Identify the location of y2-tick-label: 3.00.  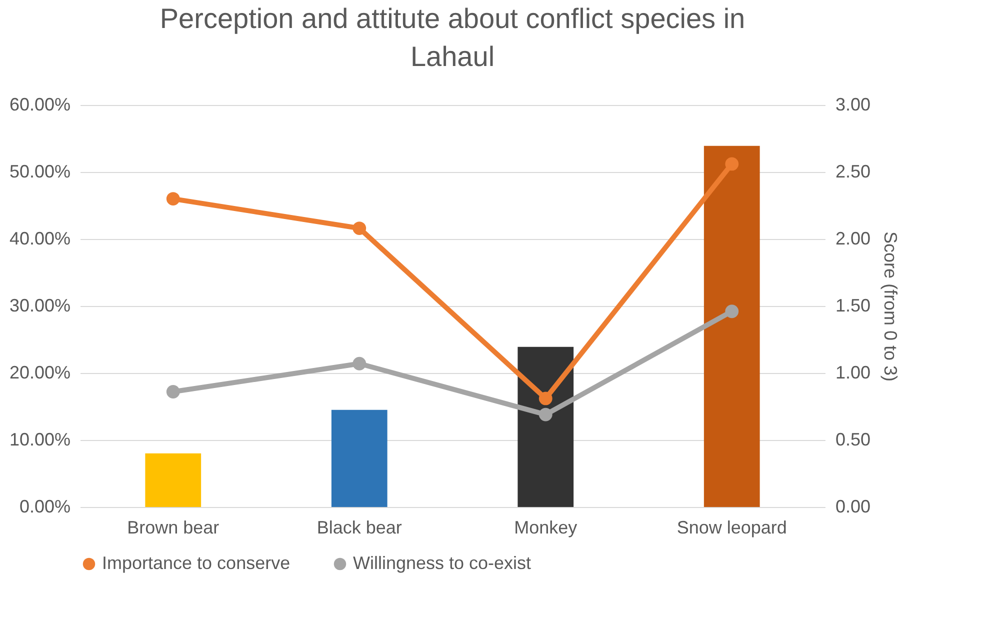
(853, 104).